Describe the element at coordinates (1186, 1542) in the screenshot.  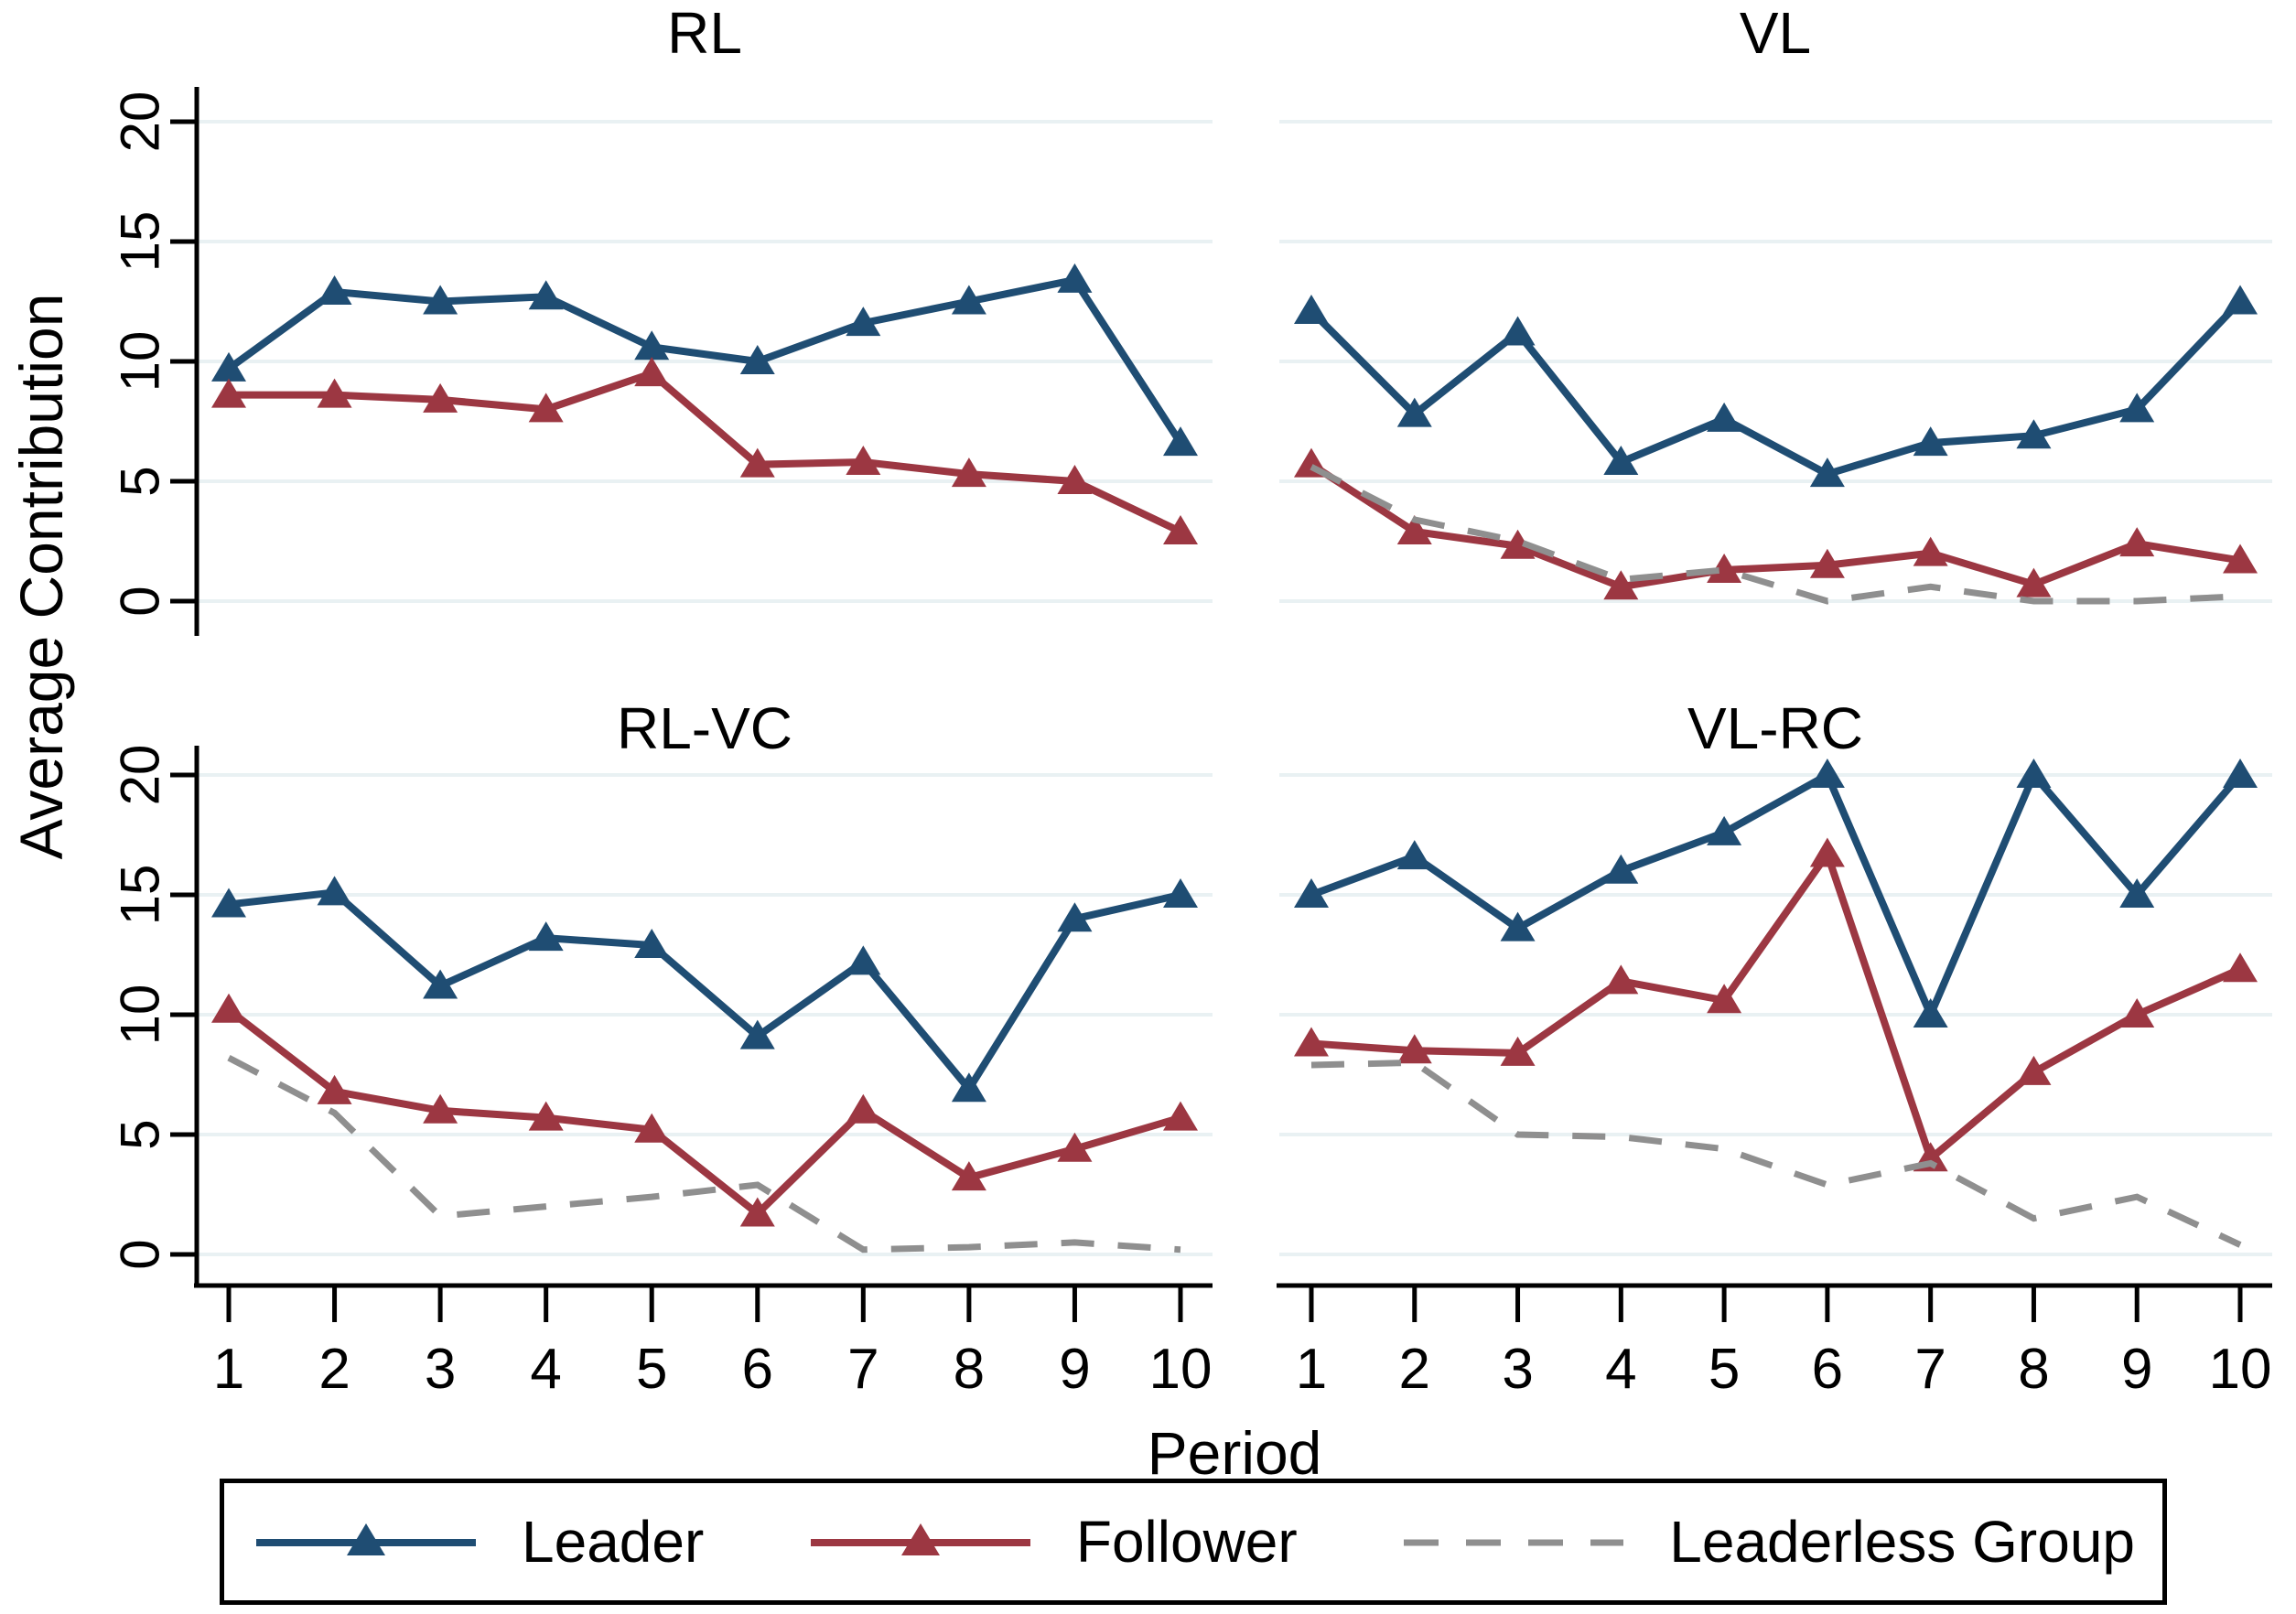
I see `legend-label-follower: Follower` at that location.